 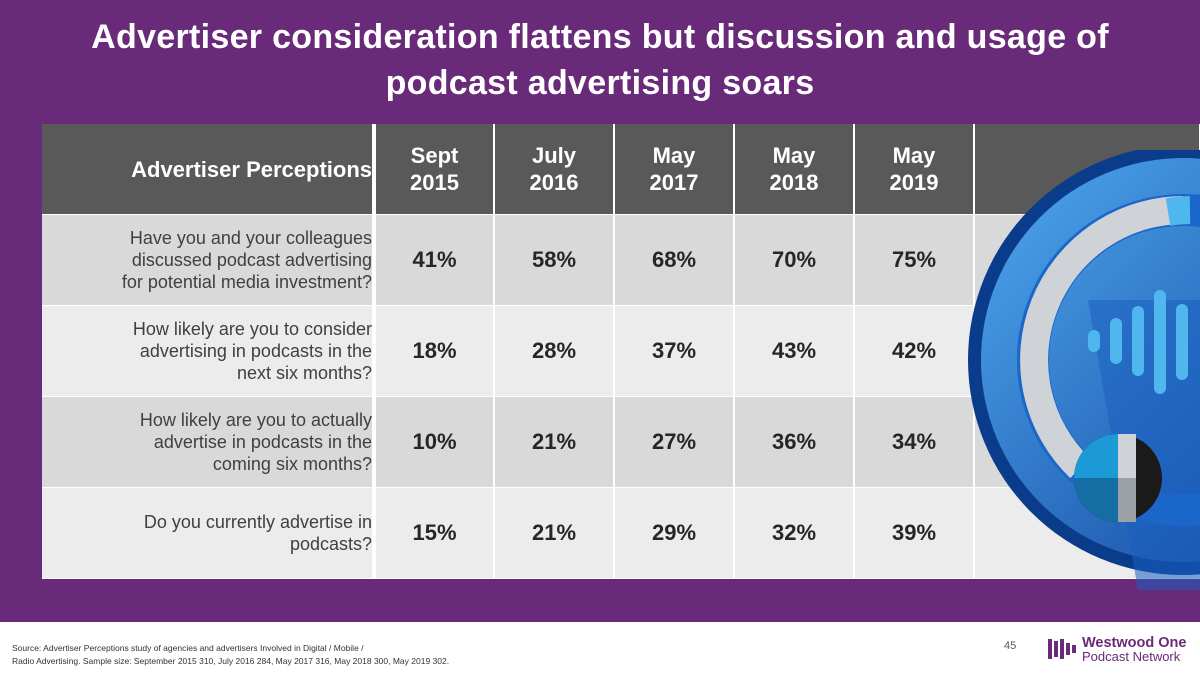 What do you see at coordinates (794, 169) in the screenshot?
I see `header-col-2018: May 2018` at bounding box center [794, 169].